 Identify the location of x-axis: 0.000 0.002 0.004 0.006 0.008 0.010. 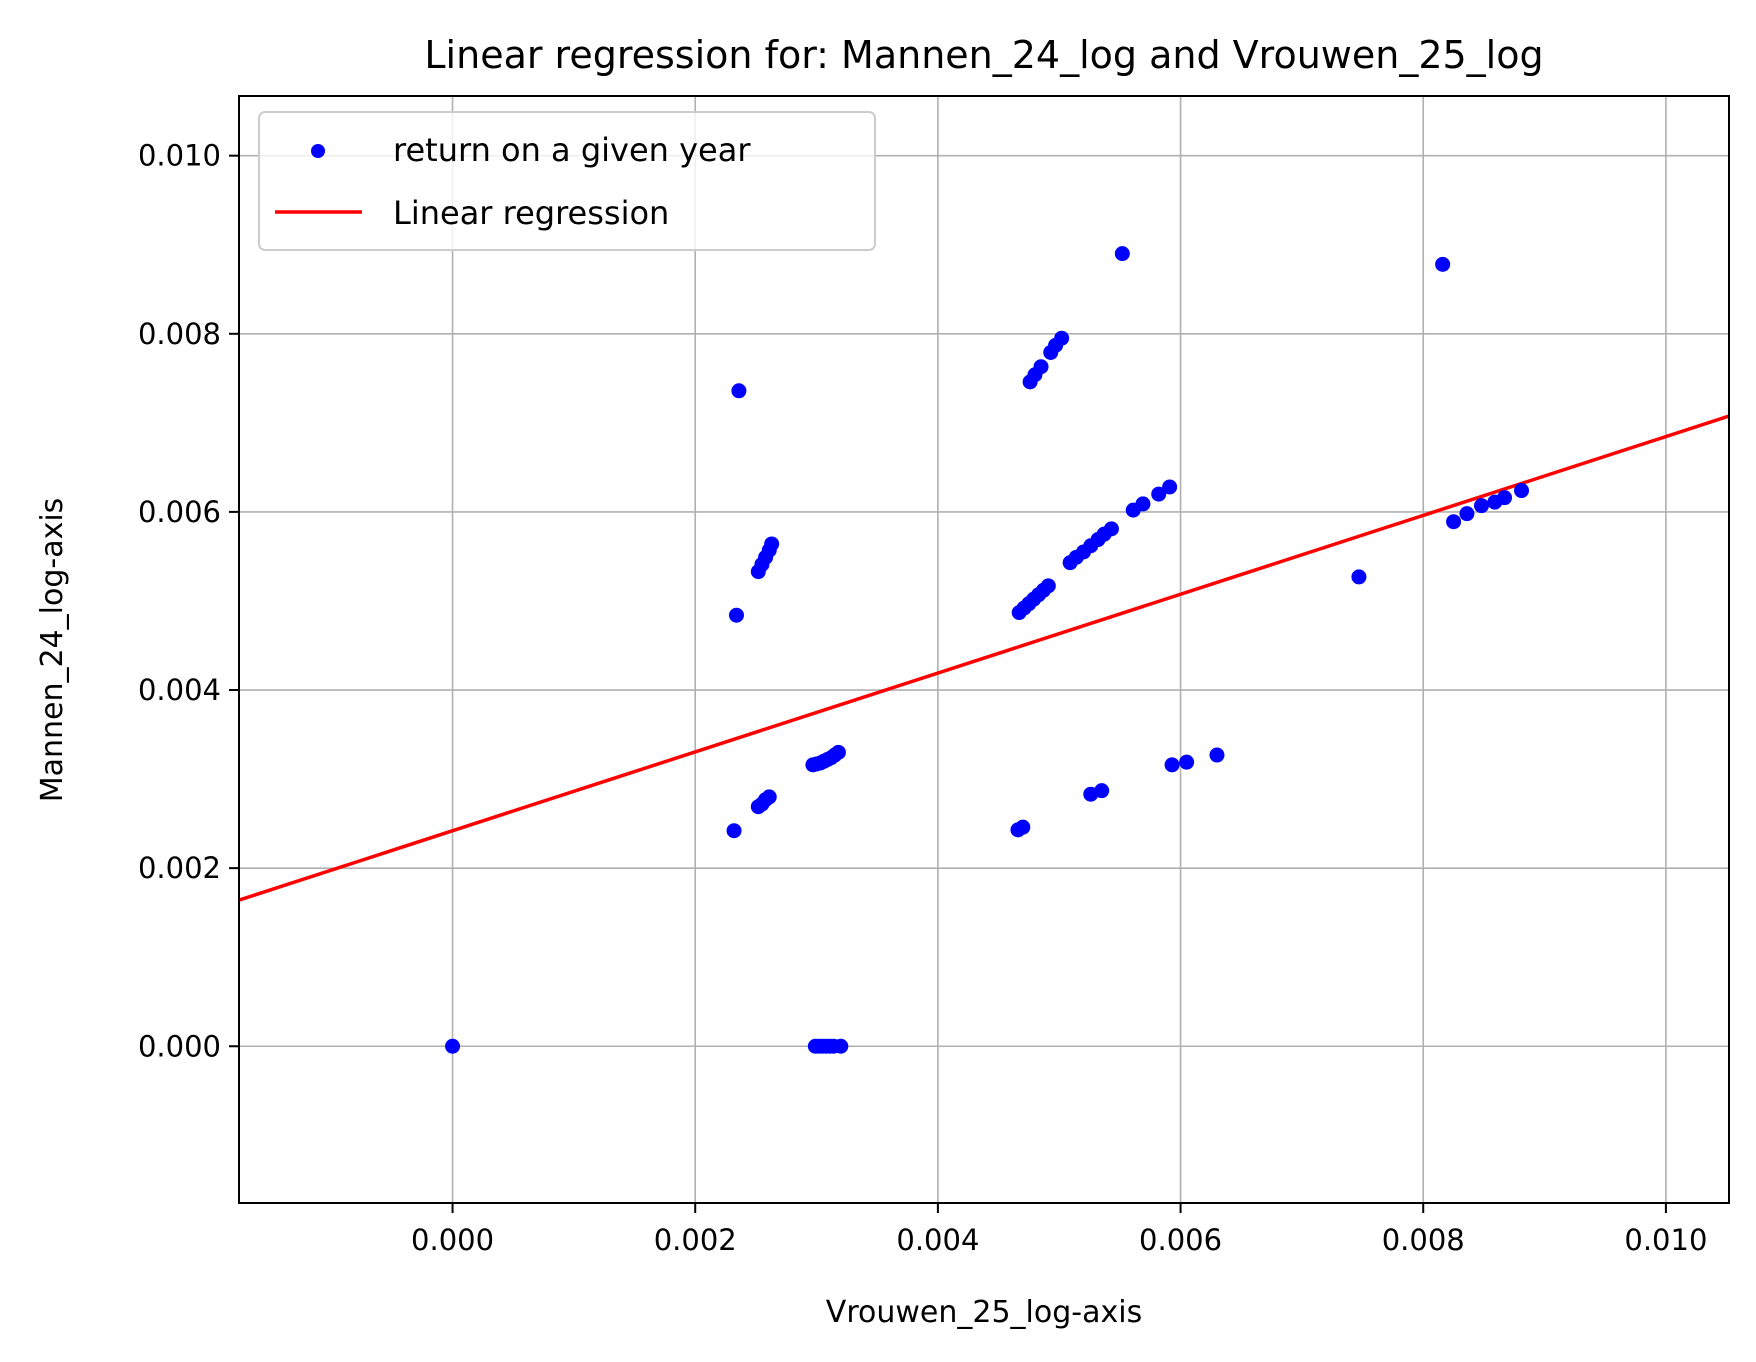
(1059, 1230).